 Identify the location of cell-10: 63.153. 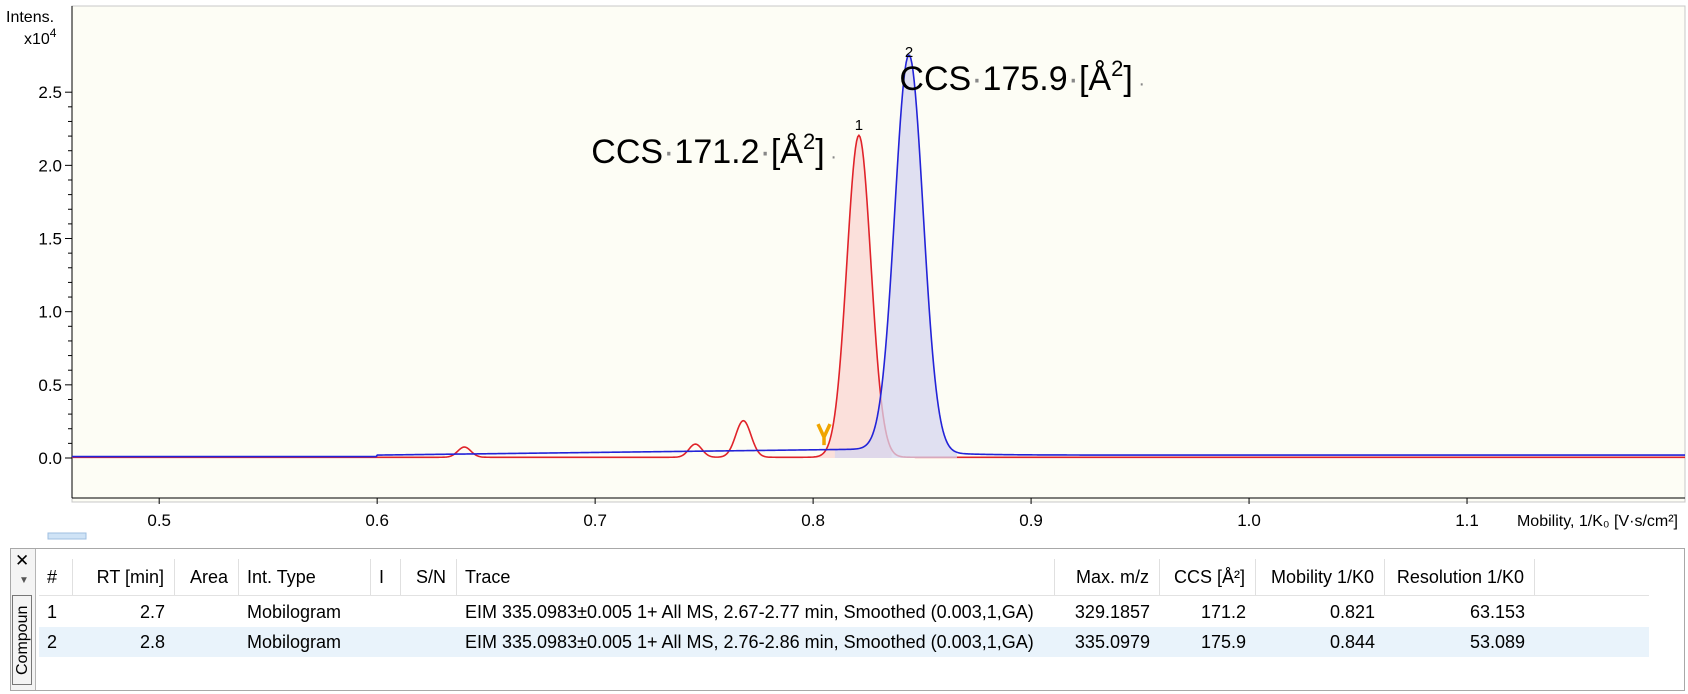
(1497, 611).